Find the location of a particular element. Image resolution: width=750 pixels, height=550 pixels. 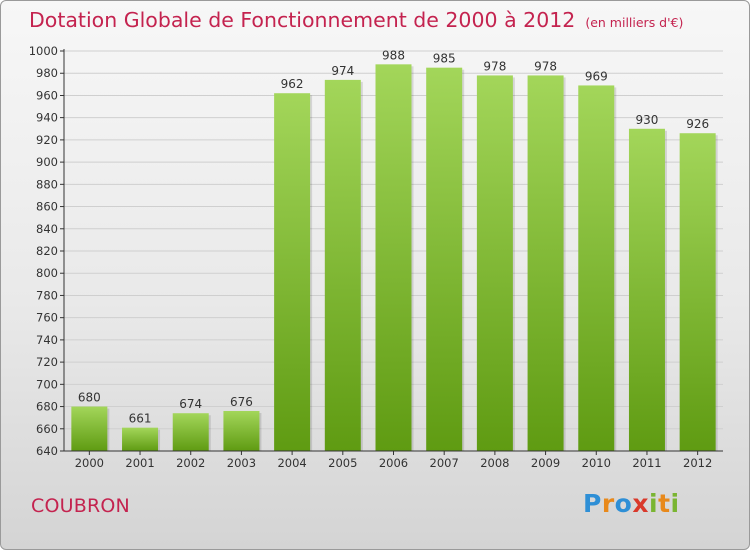

y-tick-label: 700 is located at coordinates (47, 384).